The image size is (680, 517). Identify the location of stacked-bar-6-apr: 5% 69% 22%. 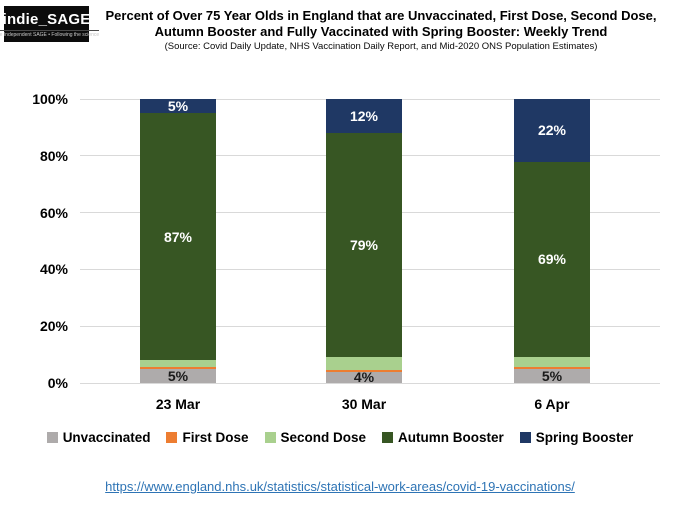
(552, 241).